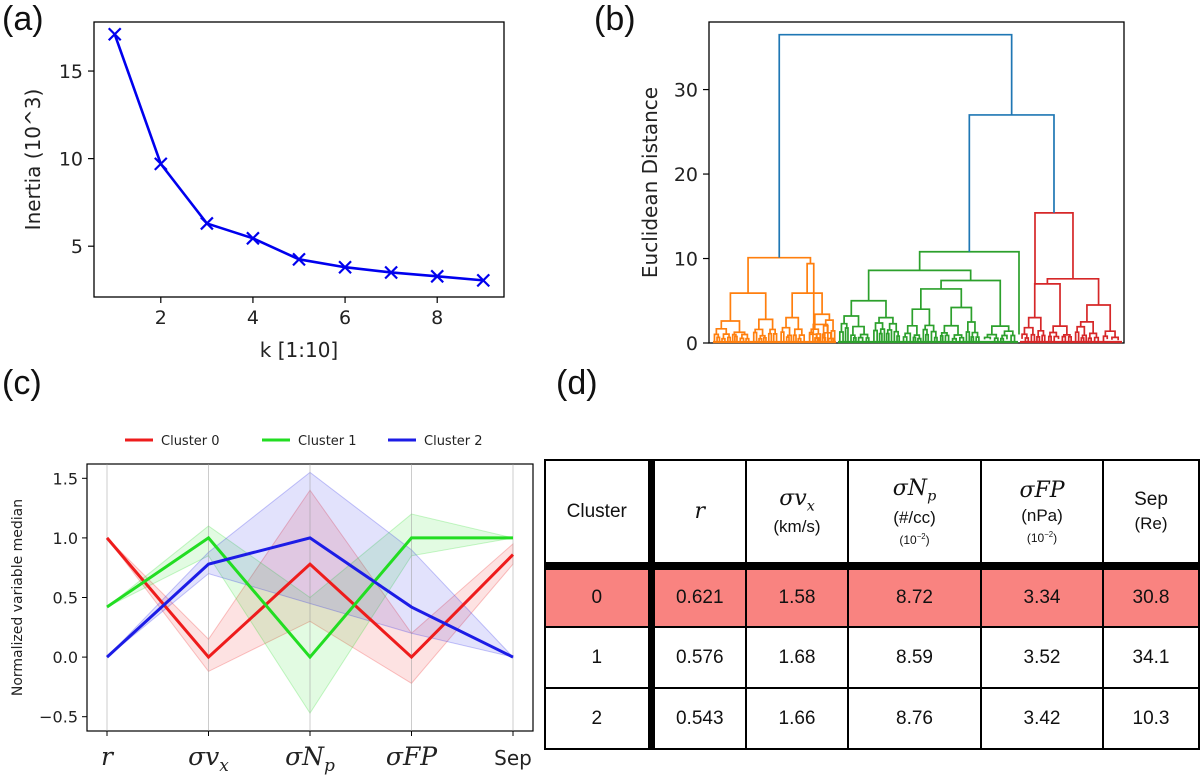  I want to click on x-category-label: σFP, so click(412, 756).